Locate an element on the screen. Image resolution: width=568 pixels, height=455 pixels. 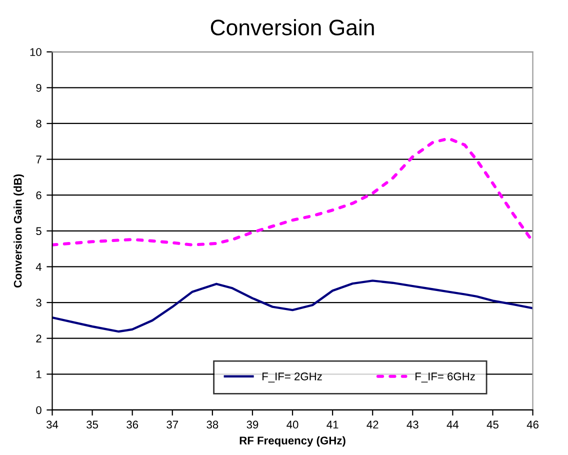
x-tick-label: 40 is located at coordinates (292, 424).